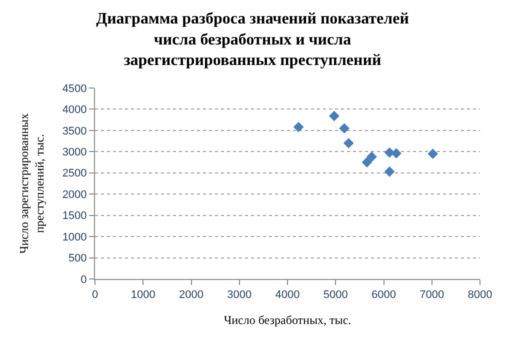  I want to click on chart-title: Диаграмма разброса значений показателей числа безработных и числа зарегистрированных преступлений, so click(252, 40).